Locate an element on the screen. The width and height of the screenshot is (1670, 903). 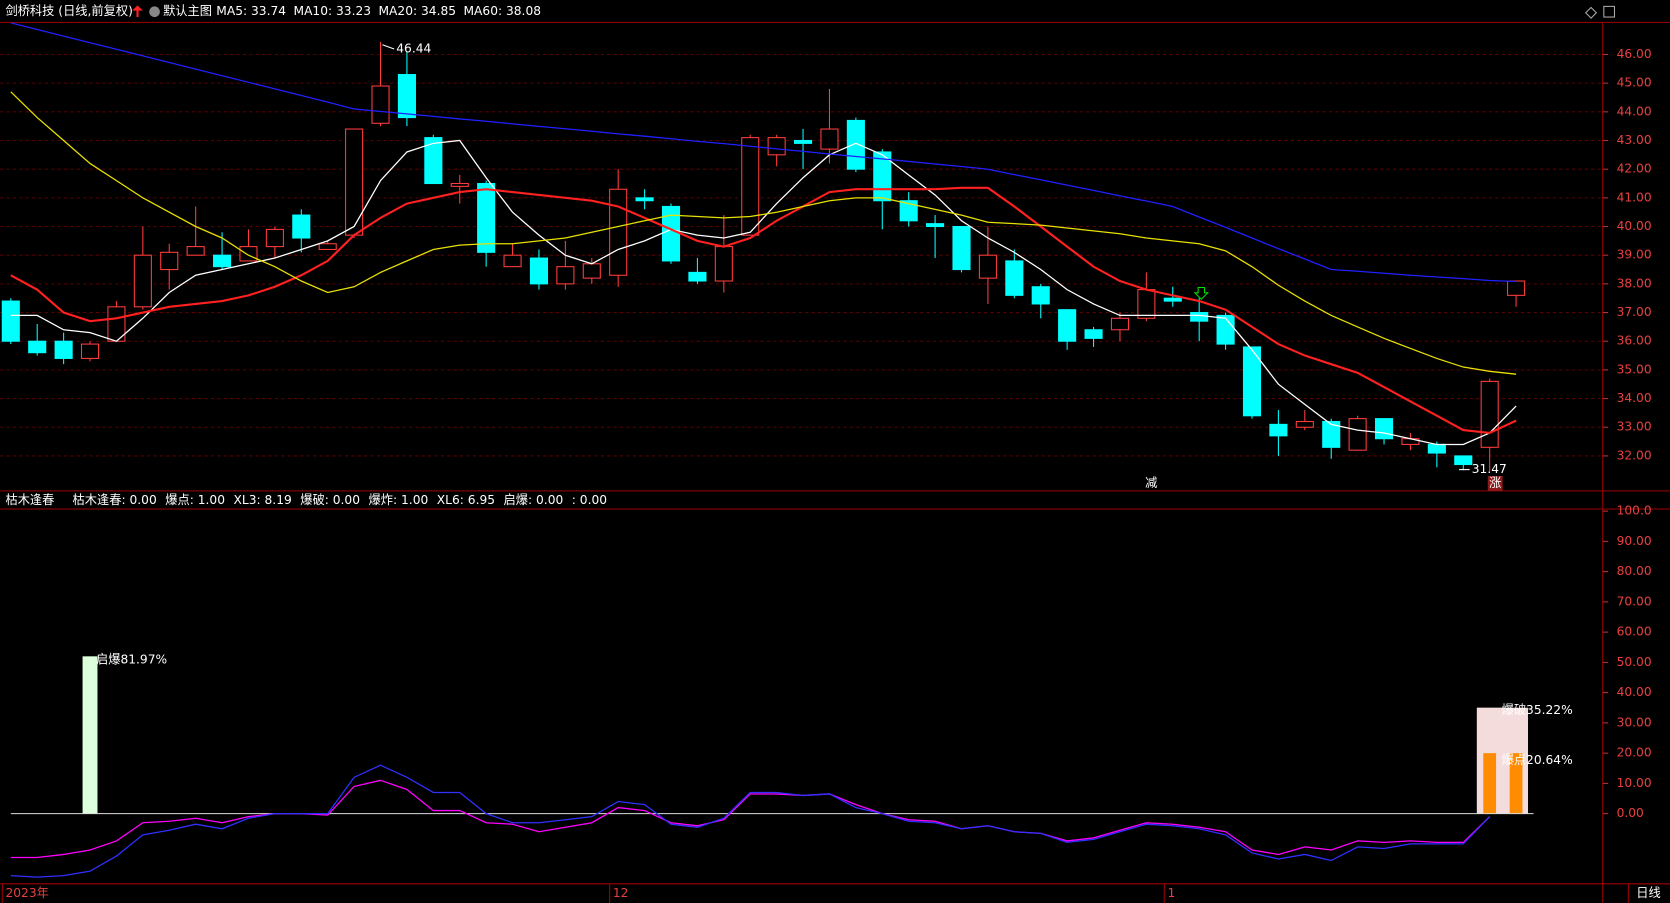
y-tick-label: 20.00 is located at coordinates (1634, 753).